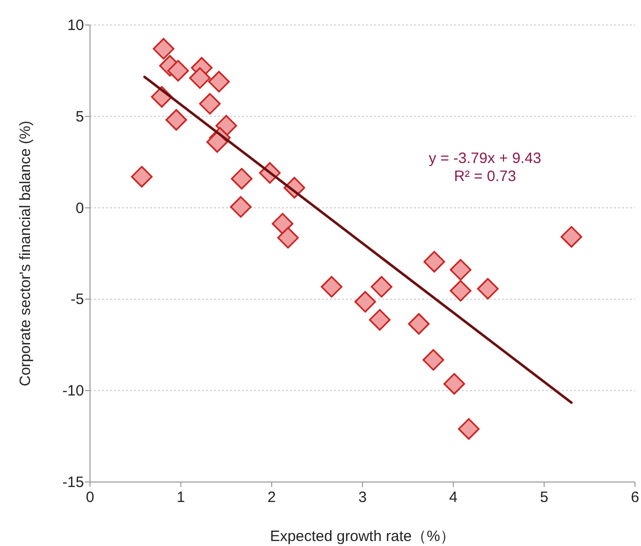 The image size is (641, 546). What do you see at coordinates (181, 497) in the screenshot?
I see `x-tick-label: 1` at bounding box center [181, 497].